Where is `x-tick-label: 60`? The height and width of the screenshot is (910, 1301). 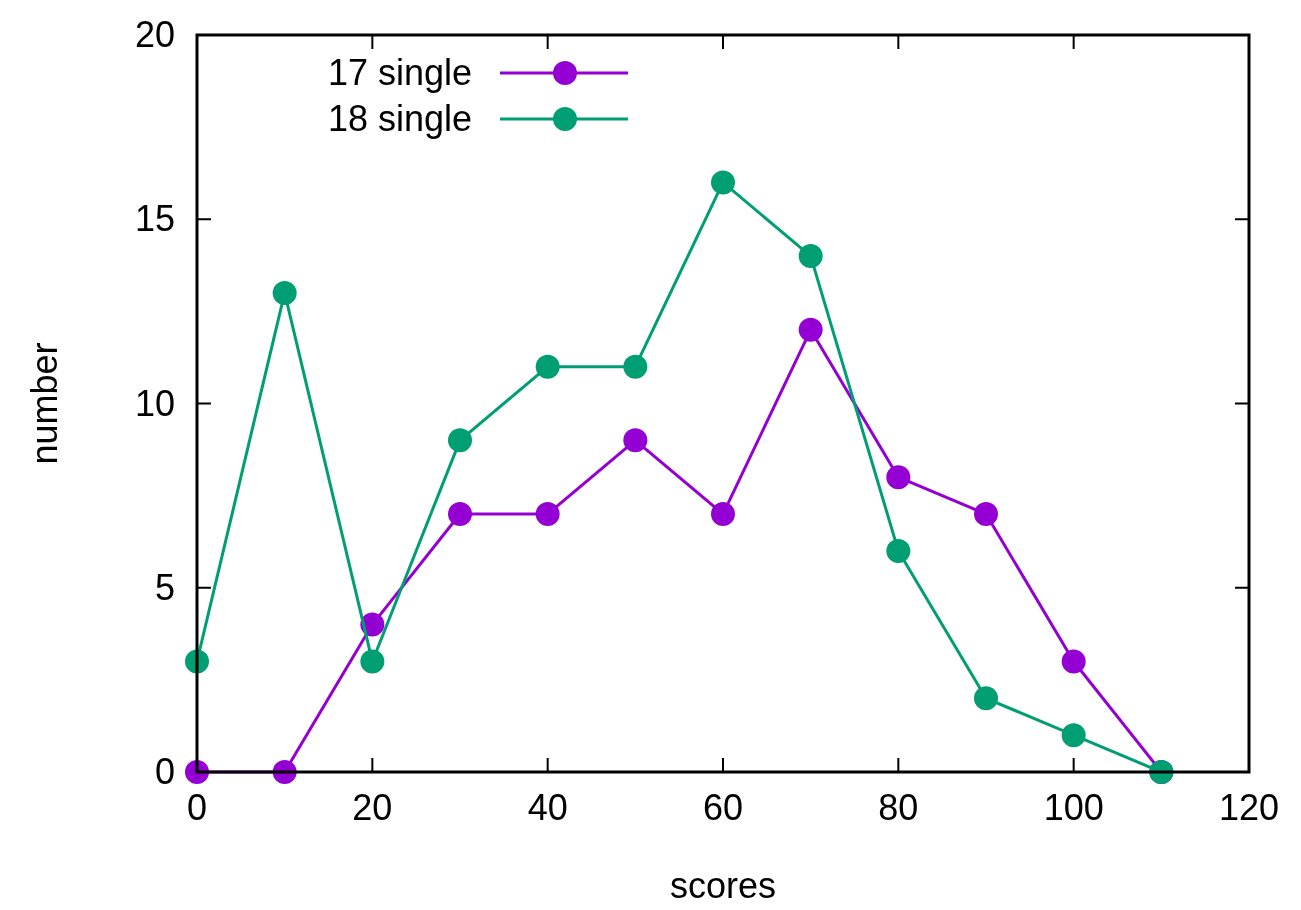 x-tick-label: 60 is located at coordinates (723, 807).